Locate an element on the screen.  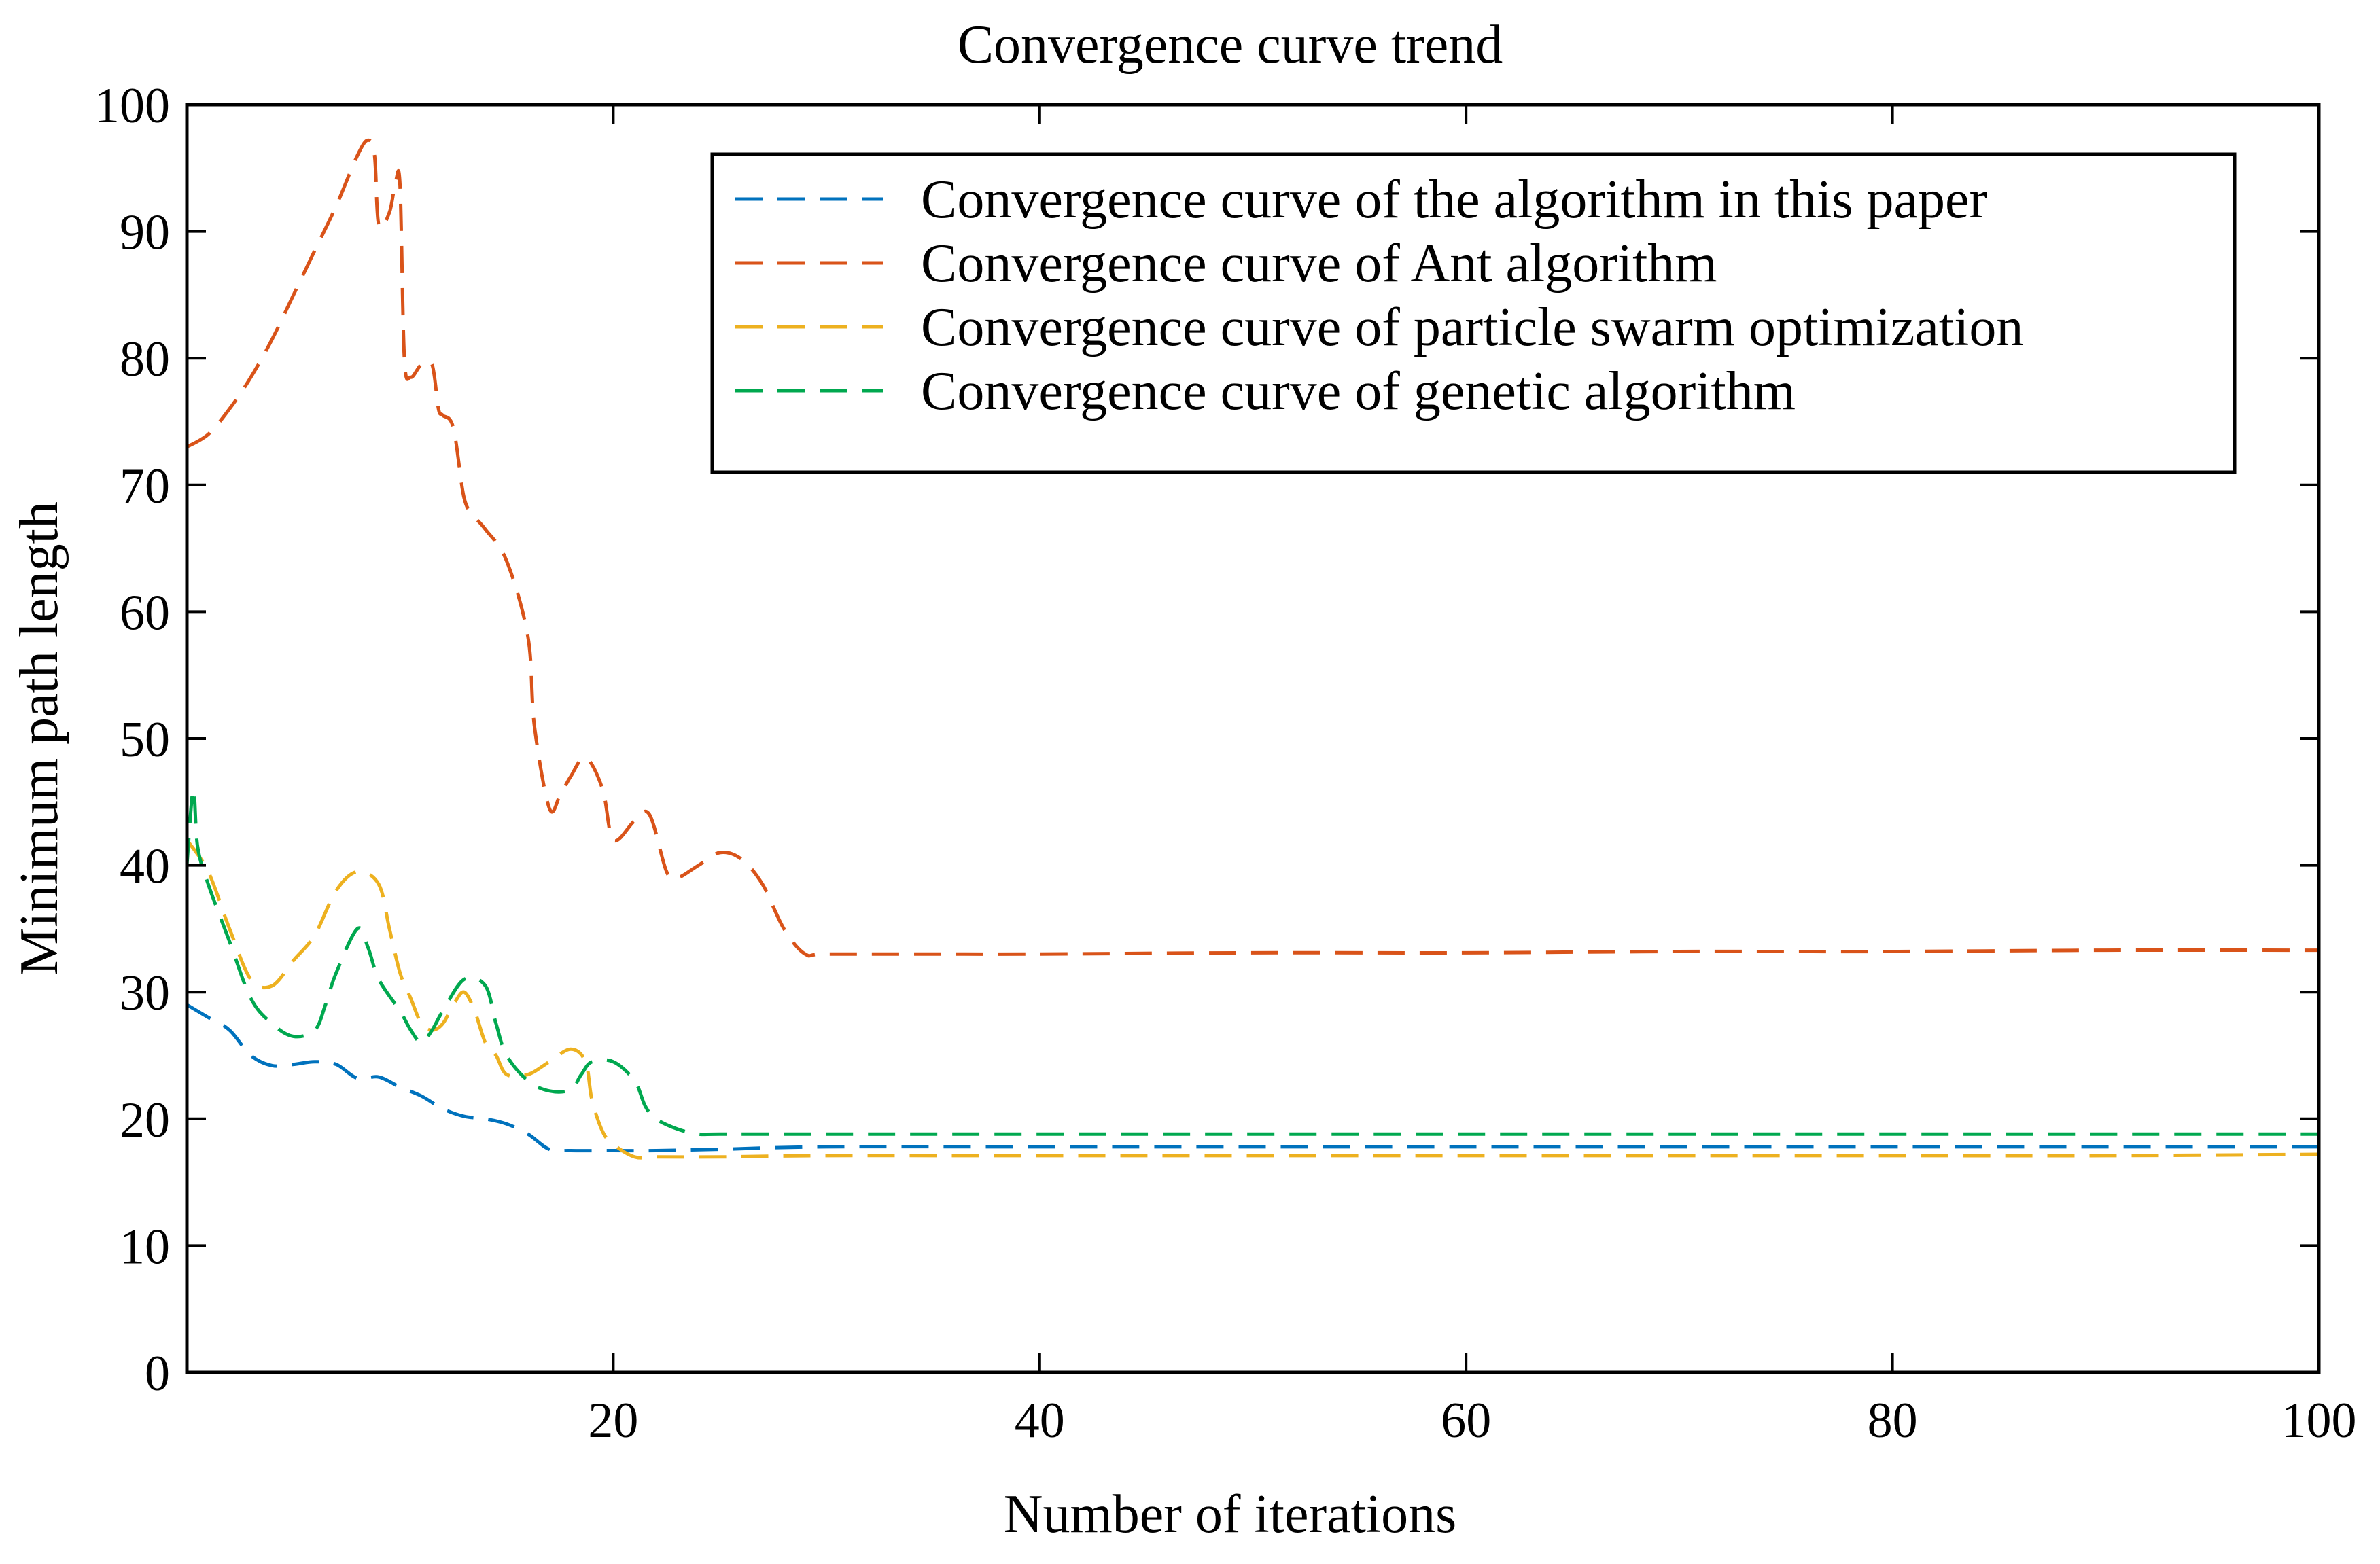
y-tick-label: 70 is located at coordinates (145, 487).